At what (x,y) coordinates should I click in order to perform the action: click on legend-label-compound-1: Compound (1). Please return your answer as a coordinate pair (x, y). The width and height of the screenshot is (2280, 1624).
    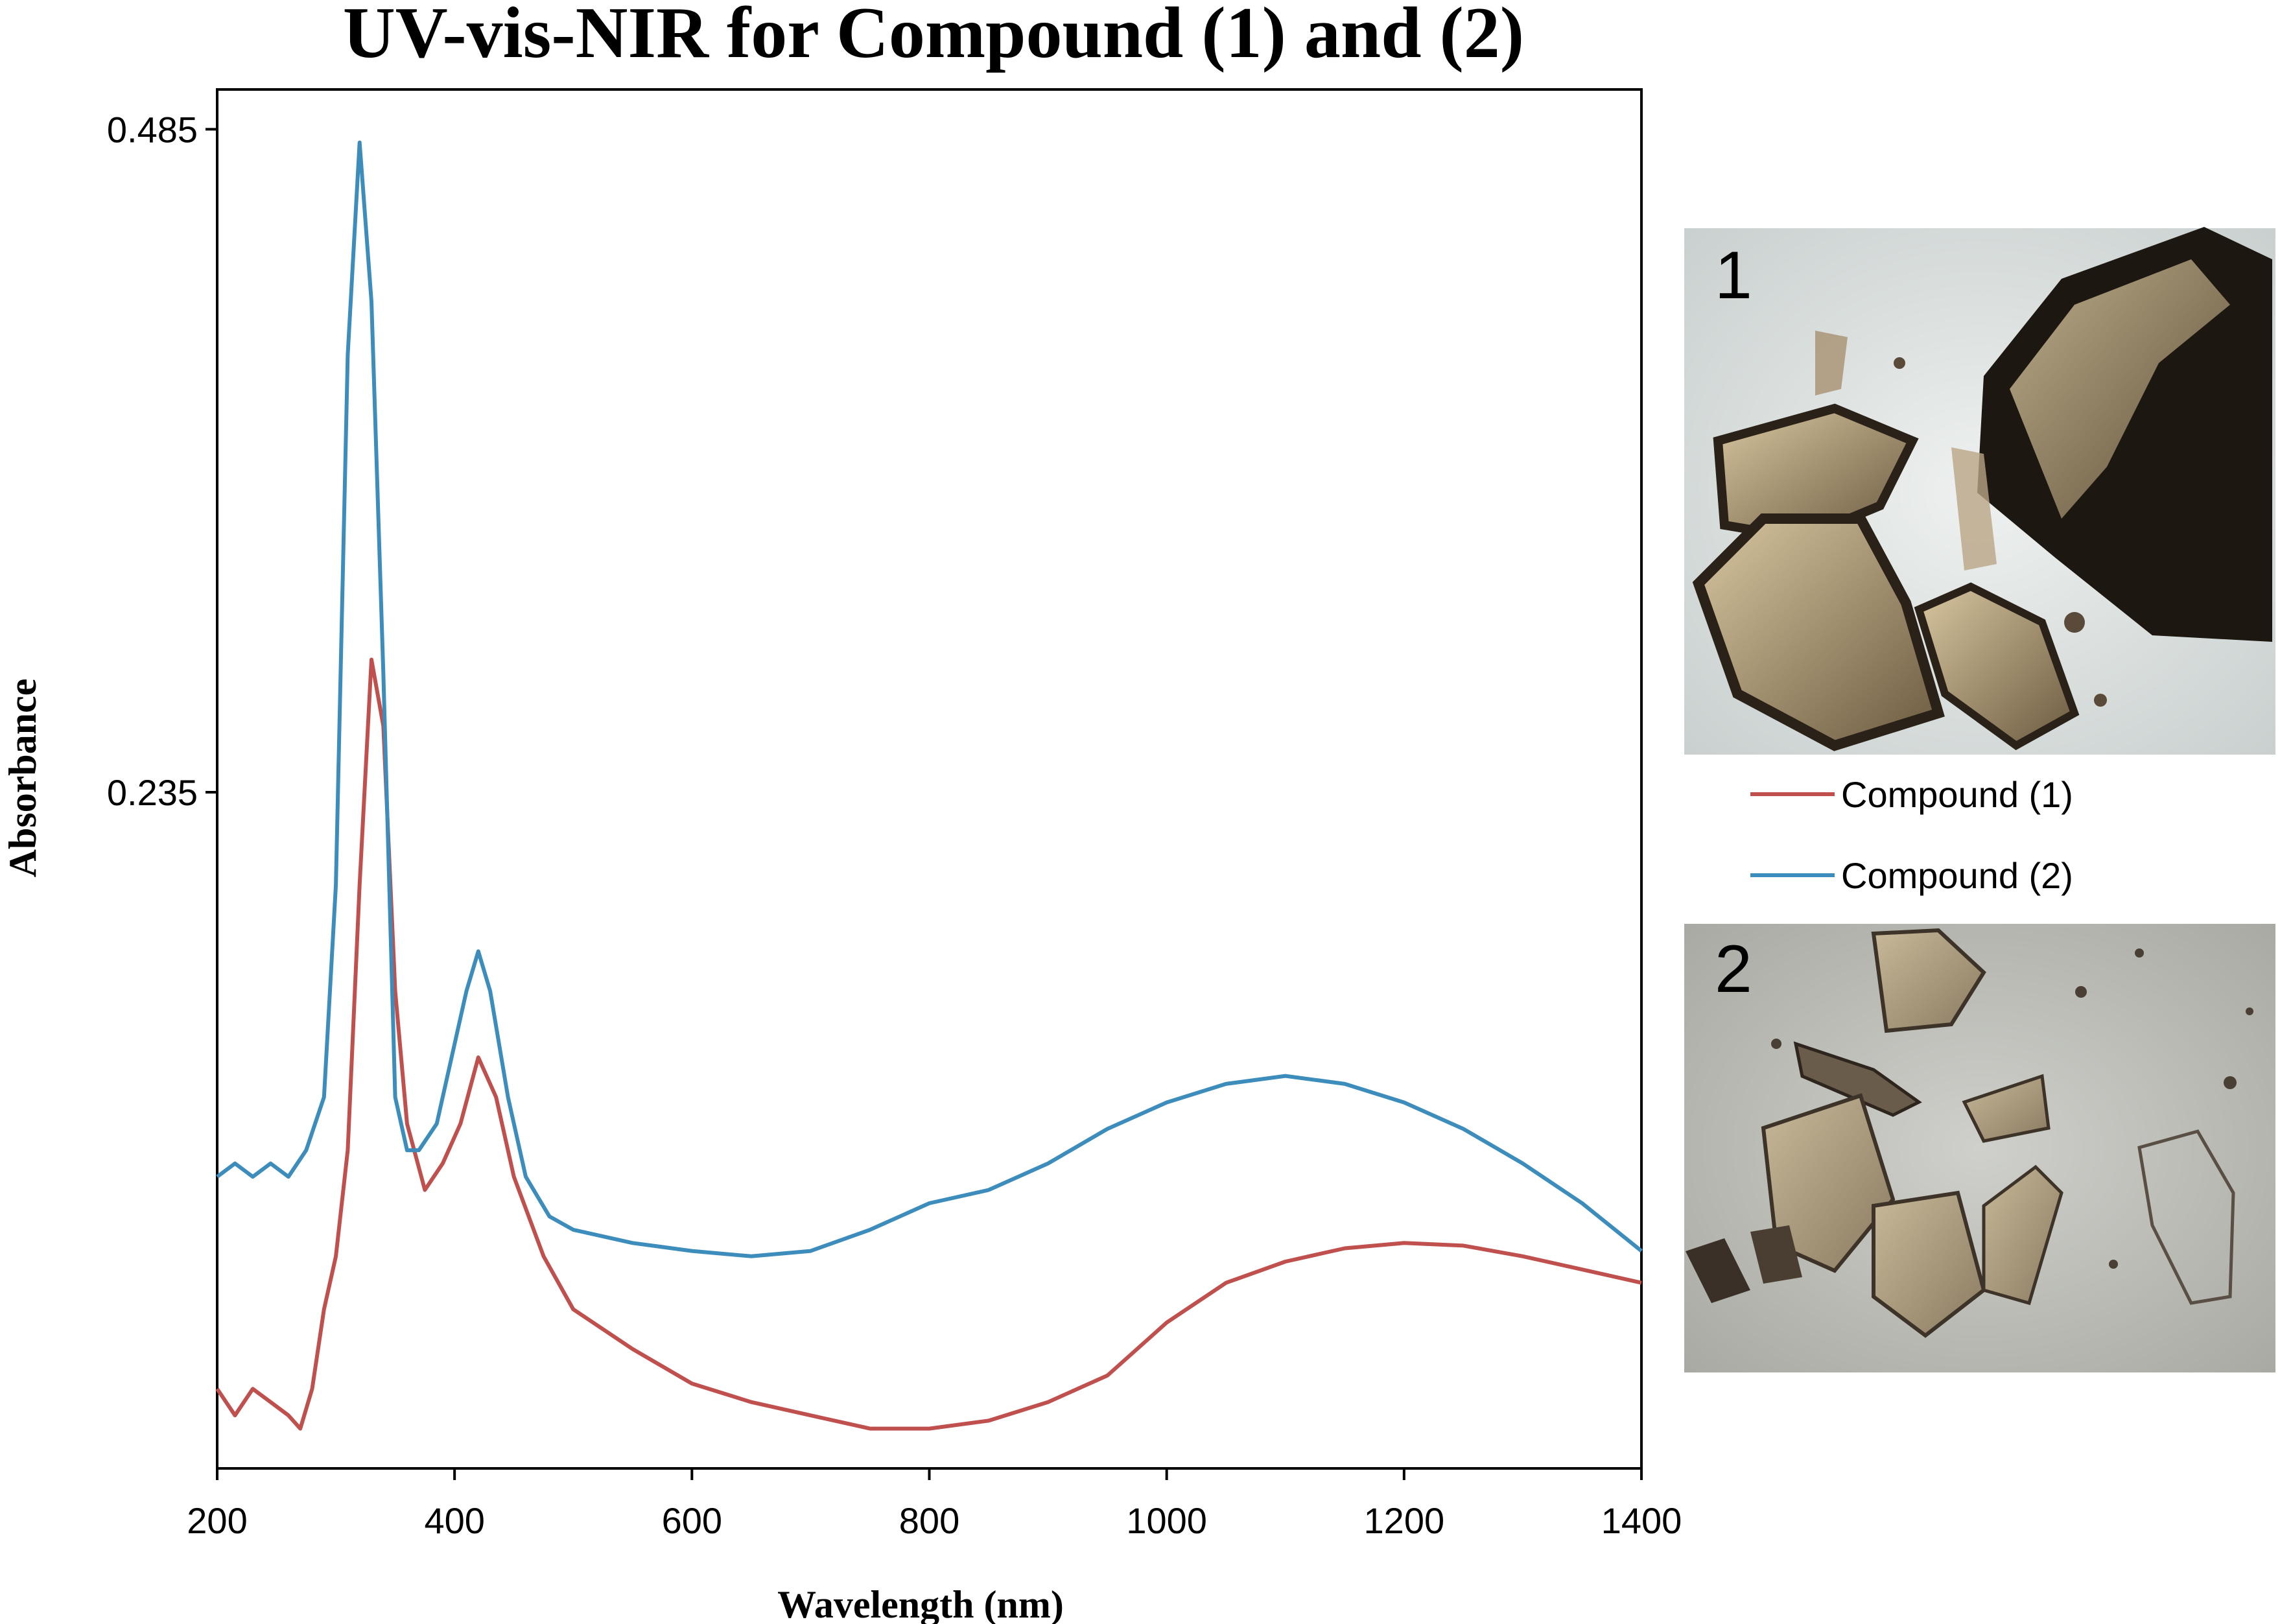
    Looking at the image, I should click on (1957, 794).